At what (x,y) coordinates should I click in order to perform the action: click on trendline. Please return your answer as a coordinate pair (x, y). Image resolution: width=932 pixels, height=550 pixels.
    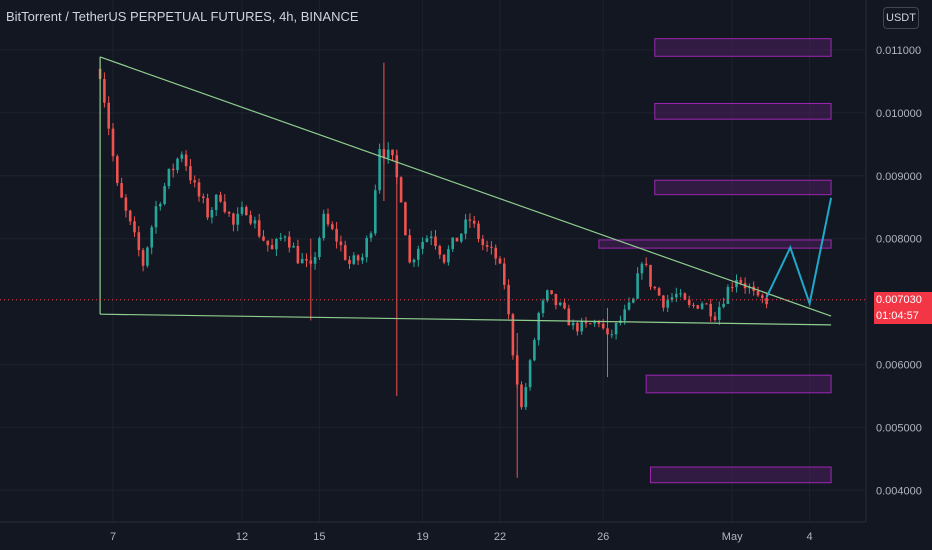
    Looking at the image, I should click on (466, 319).